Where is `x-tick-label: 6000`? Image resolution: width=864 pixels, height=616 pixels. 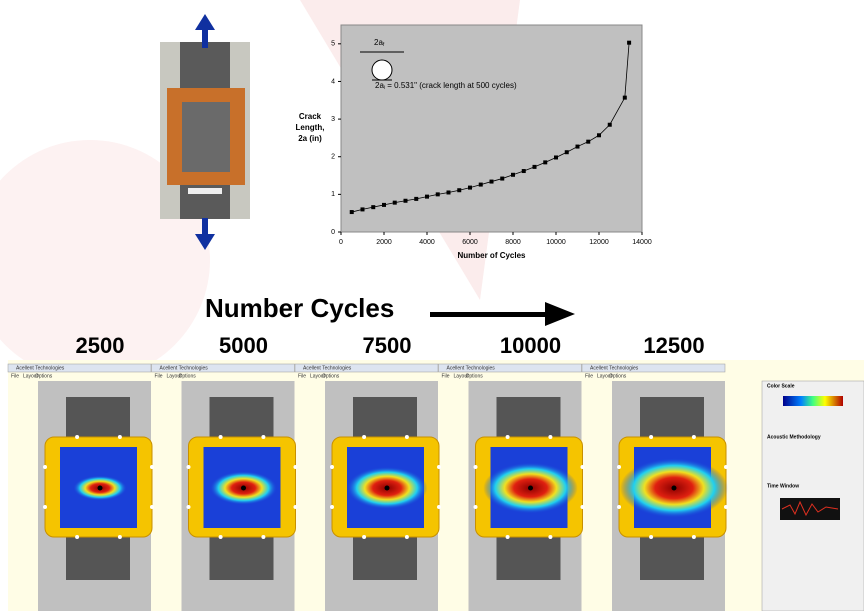 x-tick-label: 6000 is located at coordinates (470, 242).